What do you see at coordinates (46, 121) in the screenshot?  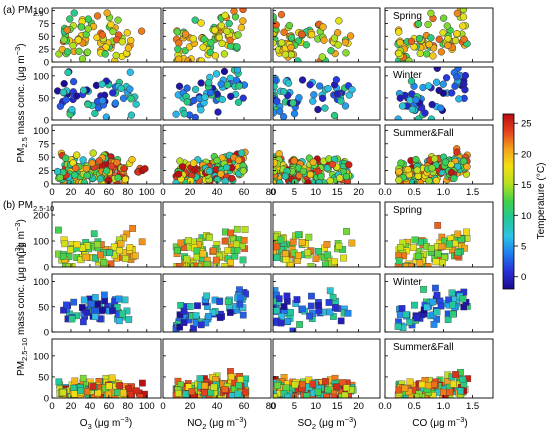 I see `y-tick-label: 0` at bounding box center [46, 121].